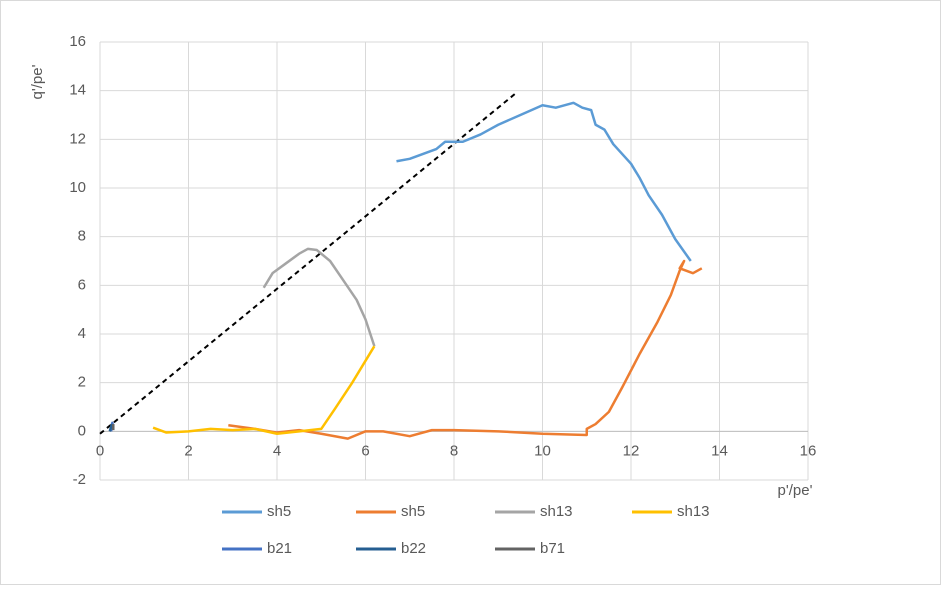  Describe the element at coordinates (77, 187) in the screenshot. I see `y-tick-label: 10` at that location.